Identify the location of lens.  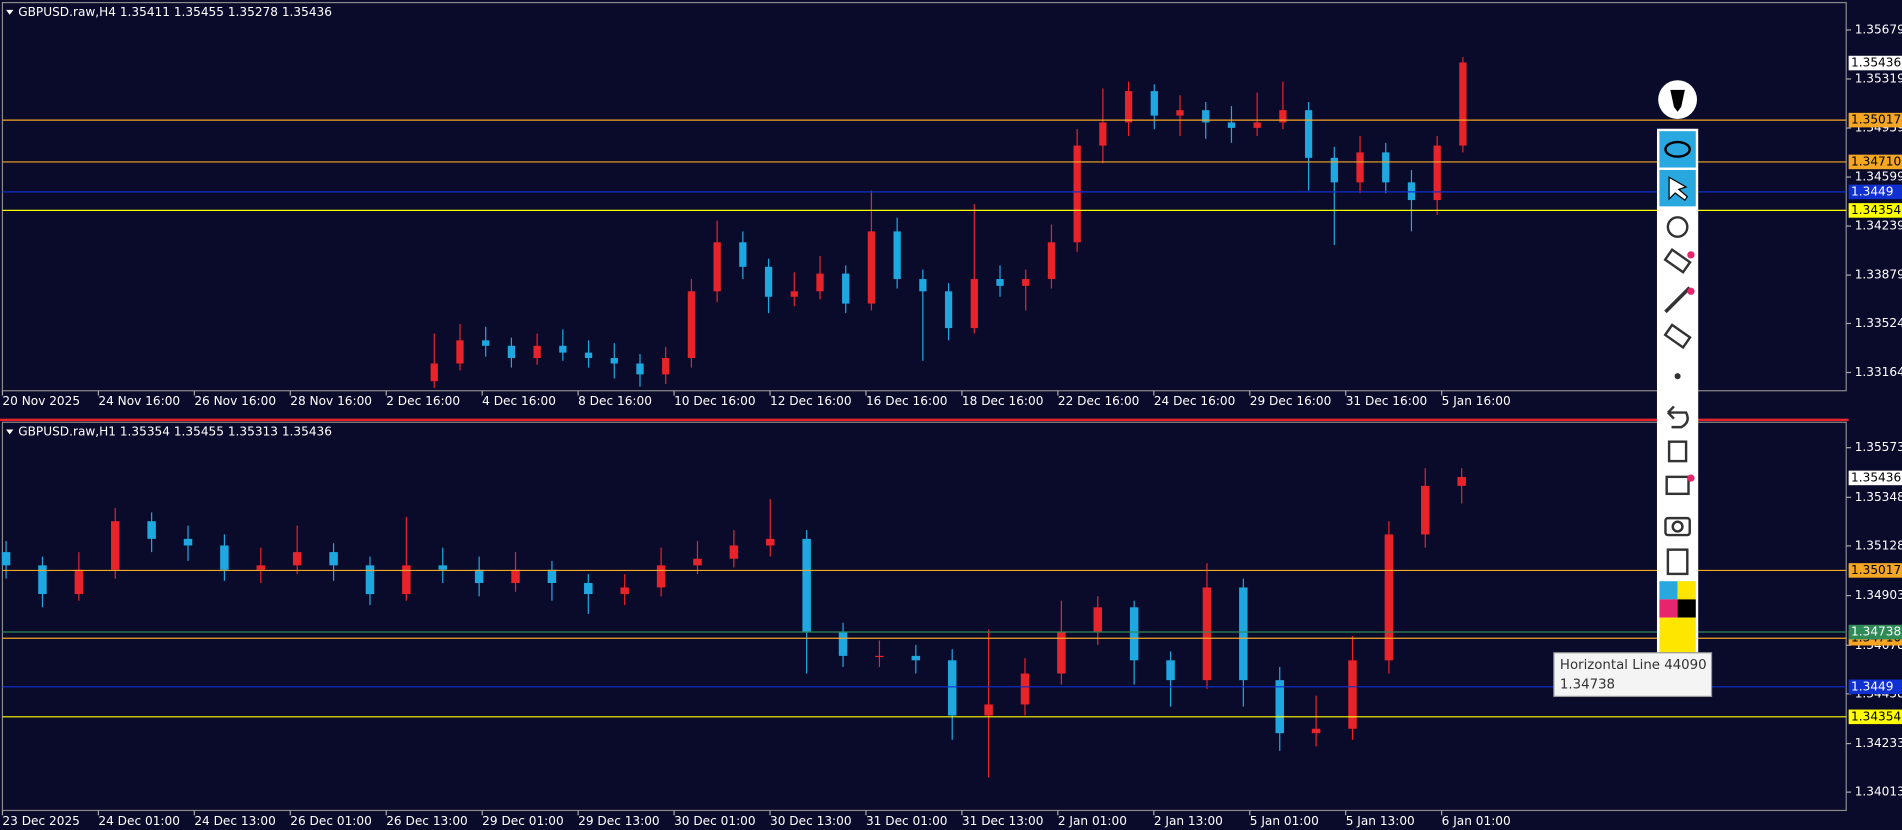
(1677, 526).